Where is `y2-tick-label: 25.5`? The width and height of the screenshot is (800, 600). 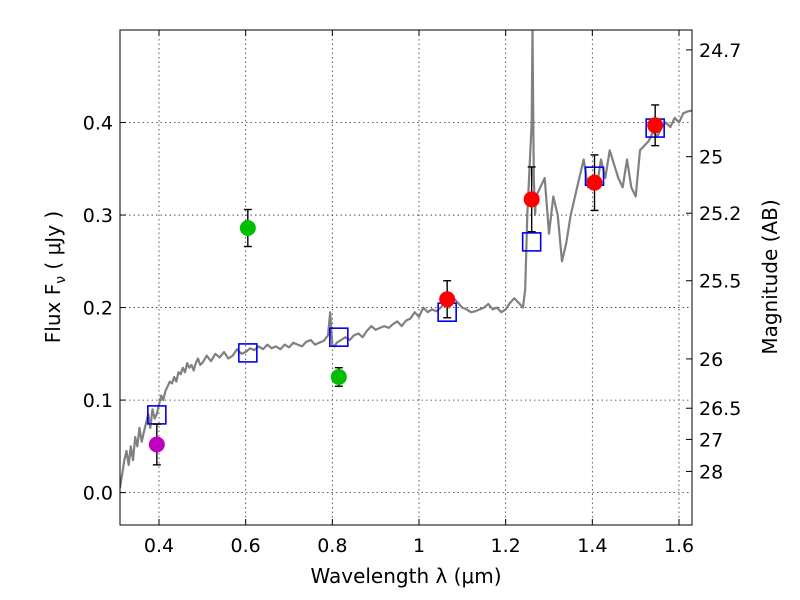 y2-tick-label: 25.5 is located at coordinates (720, 282).